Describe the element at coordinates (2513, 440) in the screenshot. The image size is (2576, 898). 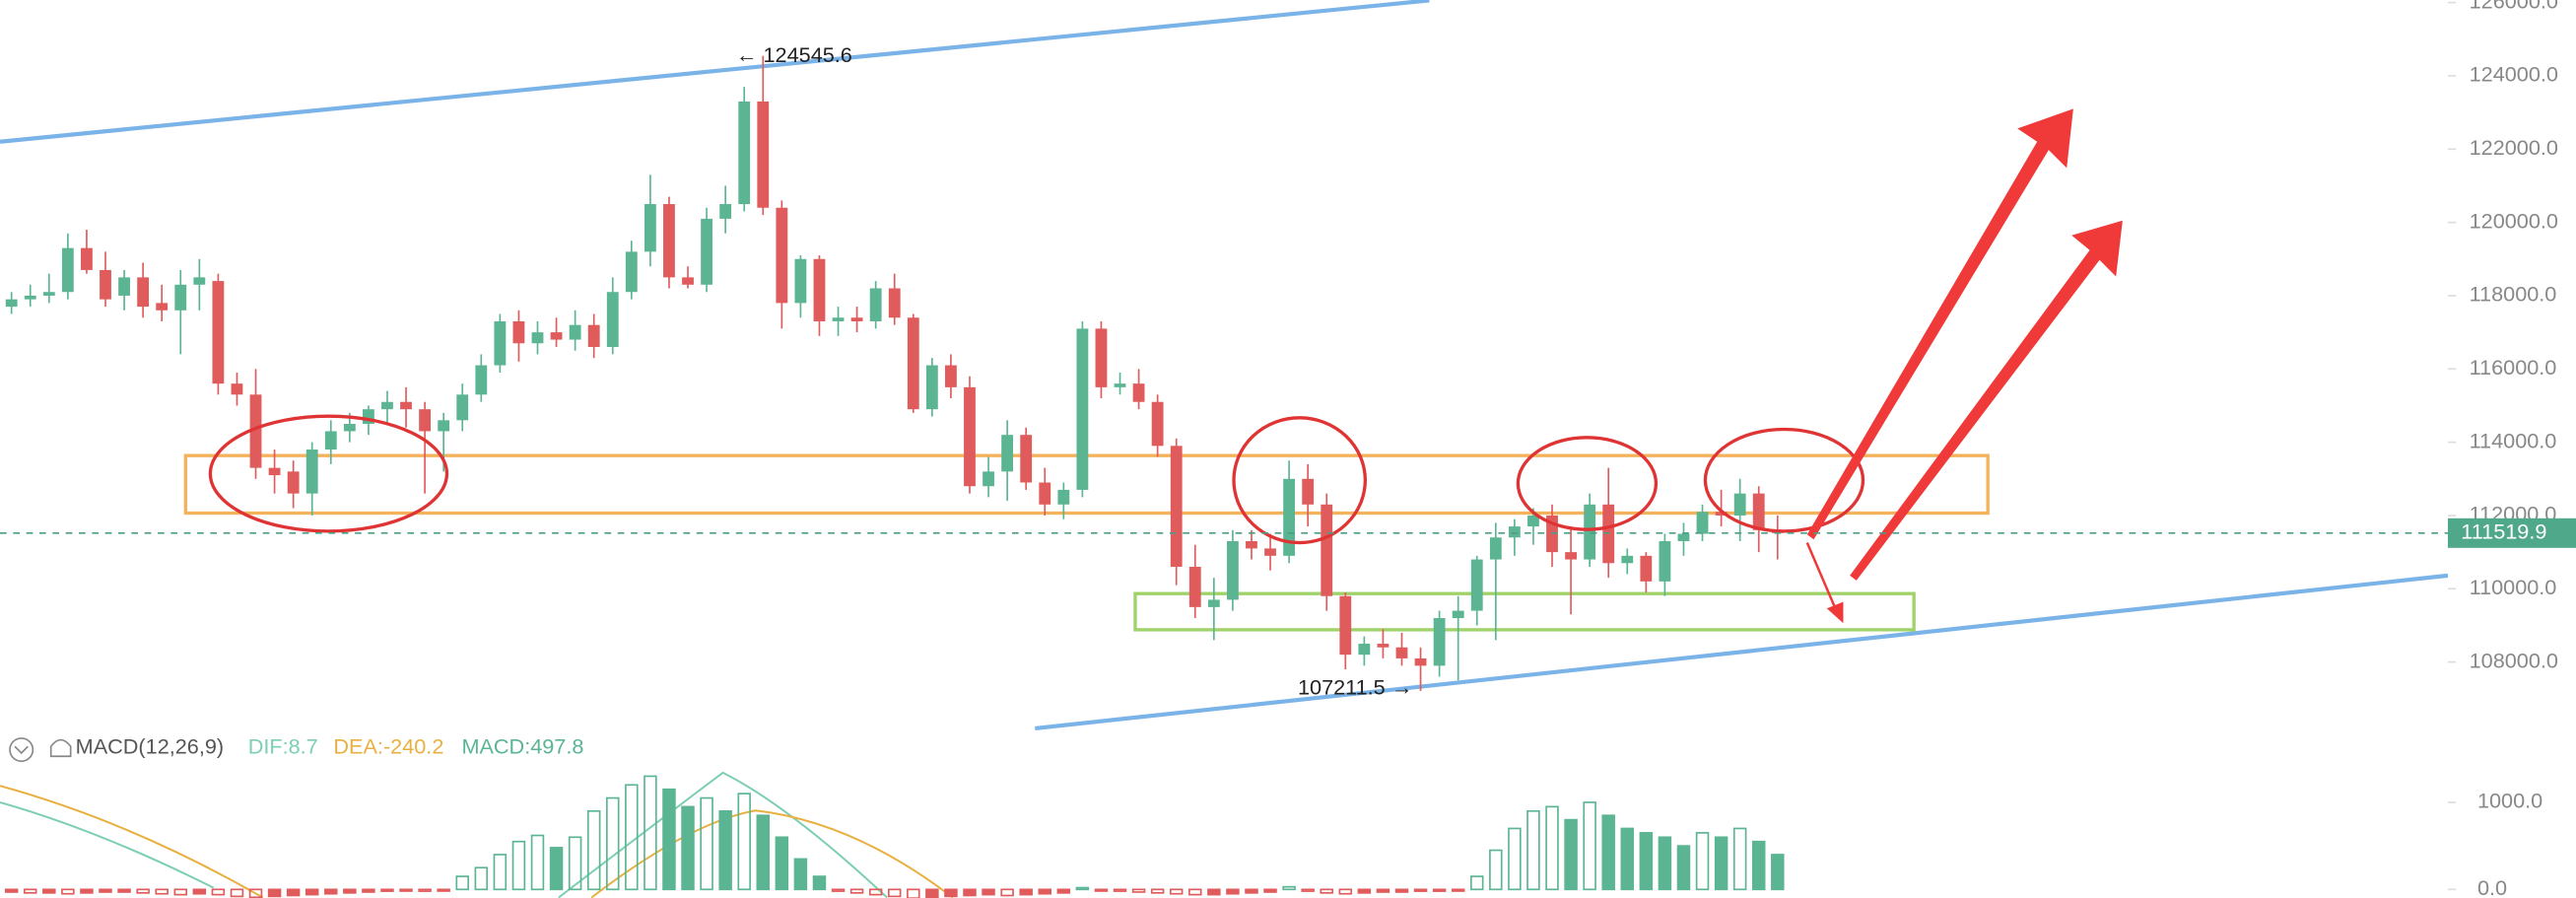
I see `y-tick-label: 114000.0` at that location.